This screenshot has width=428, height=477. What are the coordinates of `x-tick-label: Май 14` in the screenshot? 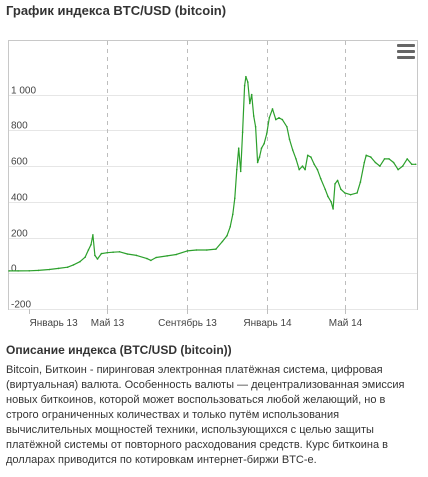 It's located at (346, 323).